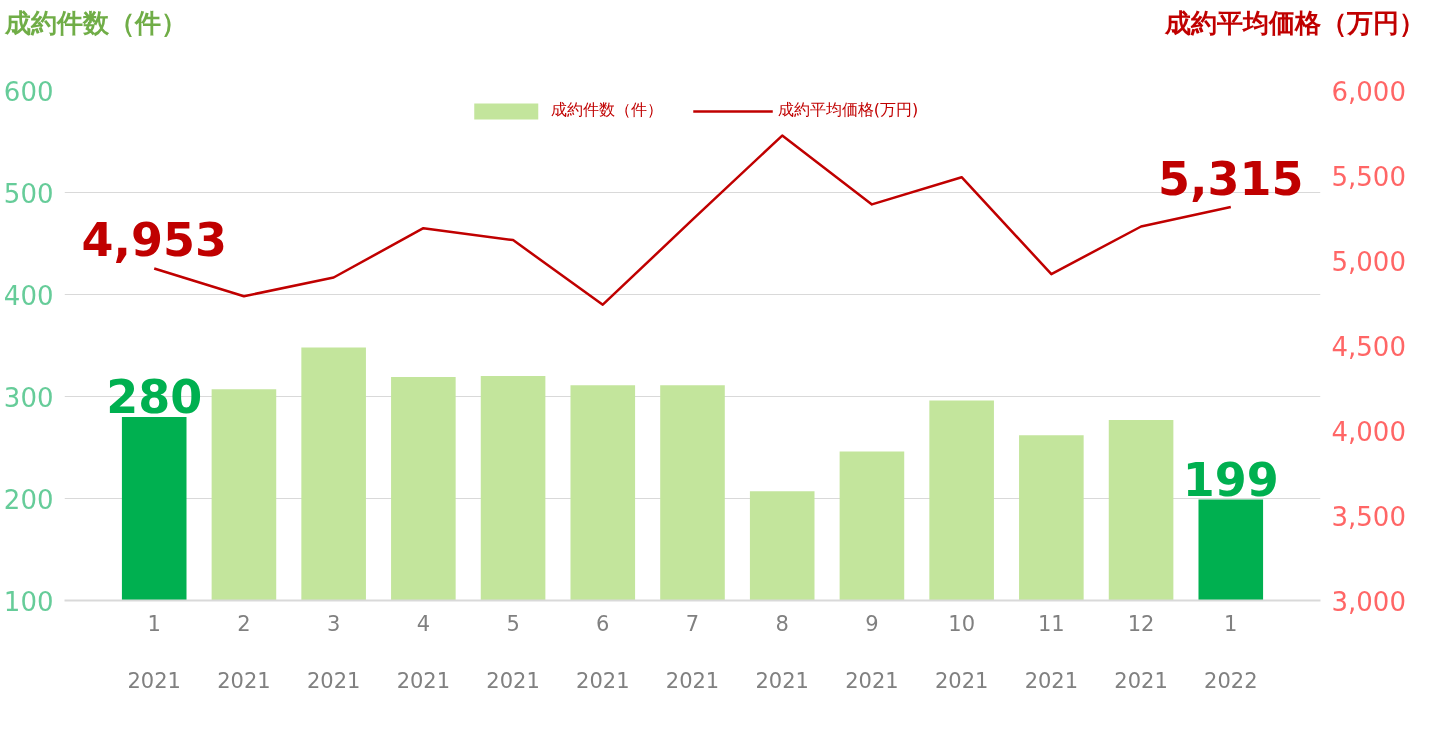 The height and width of the screenshot is (738, 1440). What do you see at coordinates (1368, 91) in the screenshot?
I see `y2-tick-label: 6,000` at bounding box center [1368, 91].